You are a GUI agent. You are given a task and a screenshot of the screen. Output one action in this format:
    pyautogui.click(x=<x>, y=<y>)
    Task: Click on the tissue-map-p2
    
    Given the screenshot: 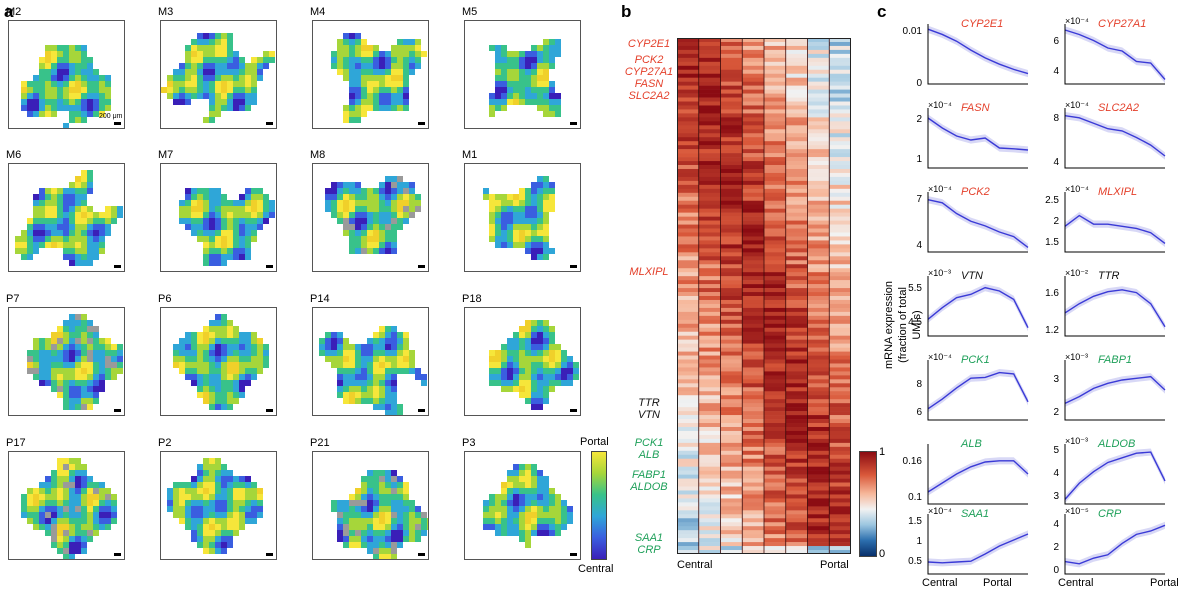 What is the action you would take?
    pyautogui.click(x=218, y=505)
    